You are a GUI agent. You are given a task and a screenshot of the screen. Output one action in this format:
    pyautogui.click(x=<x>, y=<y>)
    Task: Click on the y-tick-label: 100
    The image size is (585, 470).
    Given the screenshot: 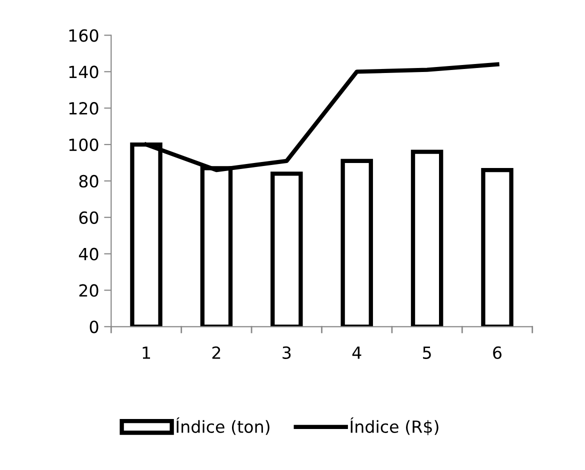 What is the action you would take?
    pyautogui.click(x=83, y=145)
    